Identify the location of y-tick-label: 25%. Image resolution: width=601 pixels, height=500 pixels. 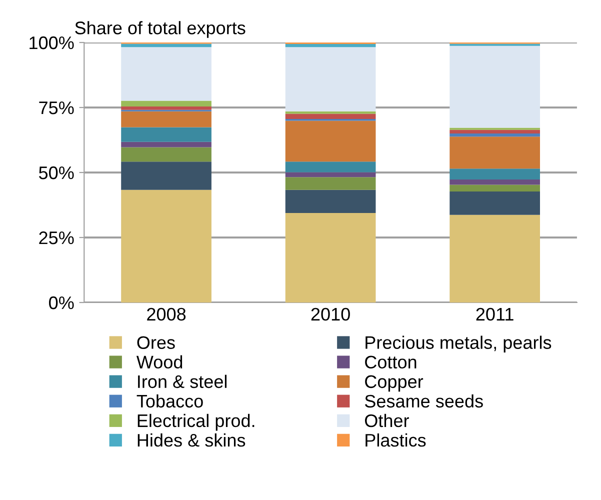
(56, 237).